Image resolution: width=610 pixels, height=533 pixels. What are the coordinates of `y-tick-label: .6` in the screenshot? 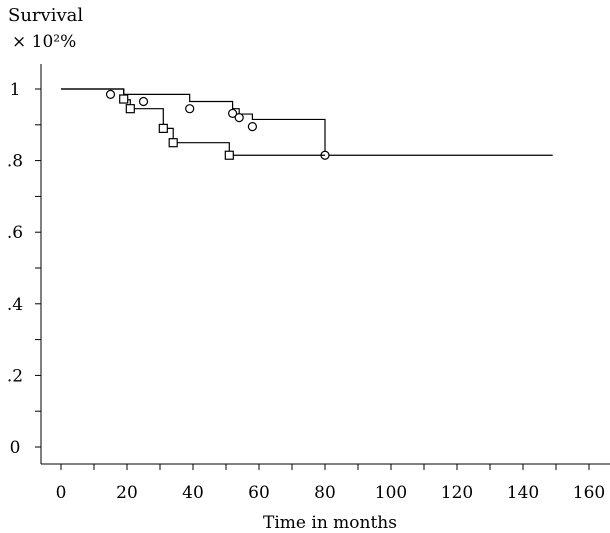 It's located at (15, 233).